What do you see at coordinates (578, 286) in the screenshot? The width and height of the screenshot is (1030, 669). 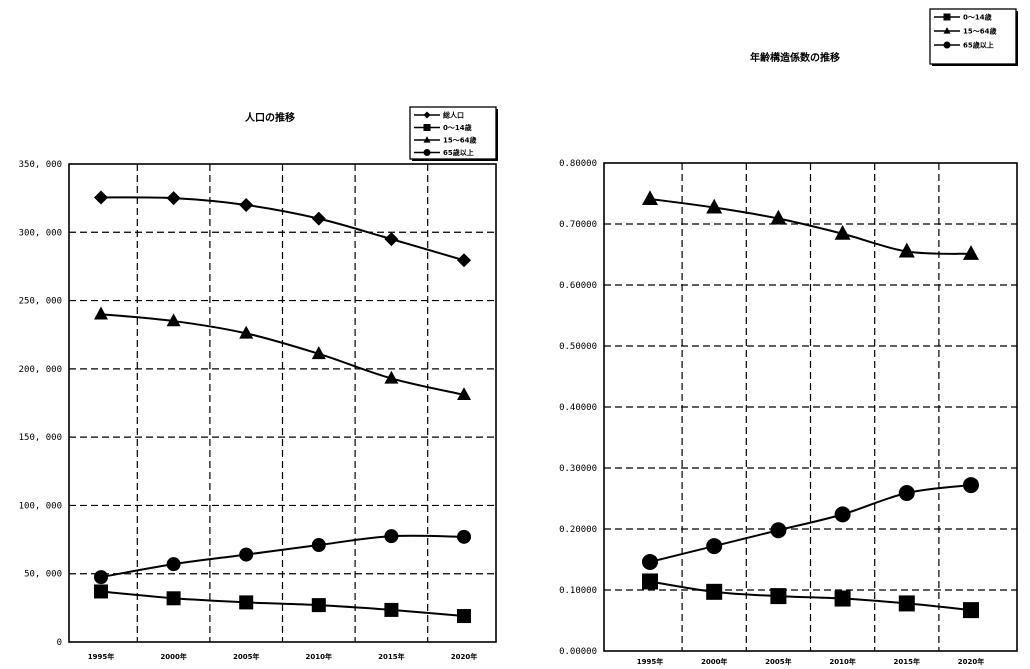 I see `chart2-y-tick-label: 0.60000` at bounding box center [578, 286].